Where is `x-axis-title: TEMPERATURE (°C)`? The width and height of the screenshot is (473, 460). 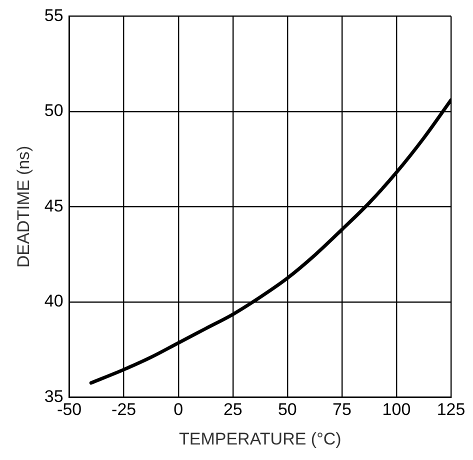
x-axis-title: TEMPERATURE (°C) is located at coordinates (260, 438).